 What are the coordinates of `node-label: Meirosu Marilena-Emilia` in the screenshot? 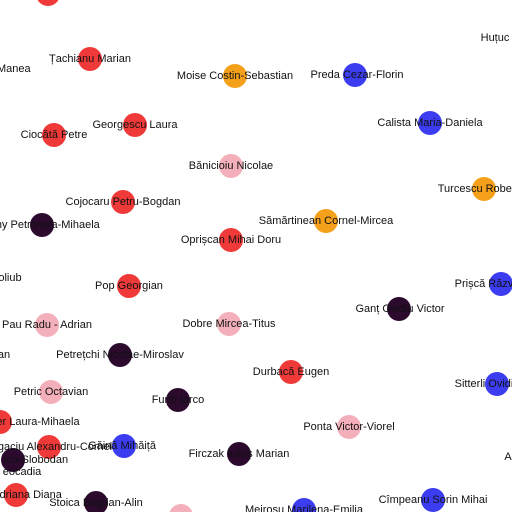 It's located at (304, 508).